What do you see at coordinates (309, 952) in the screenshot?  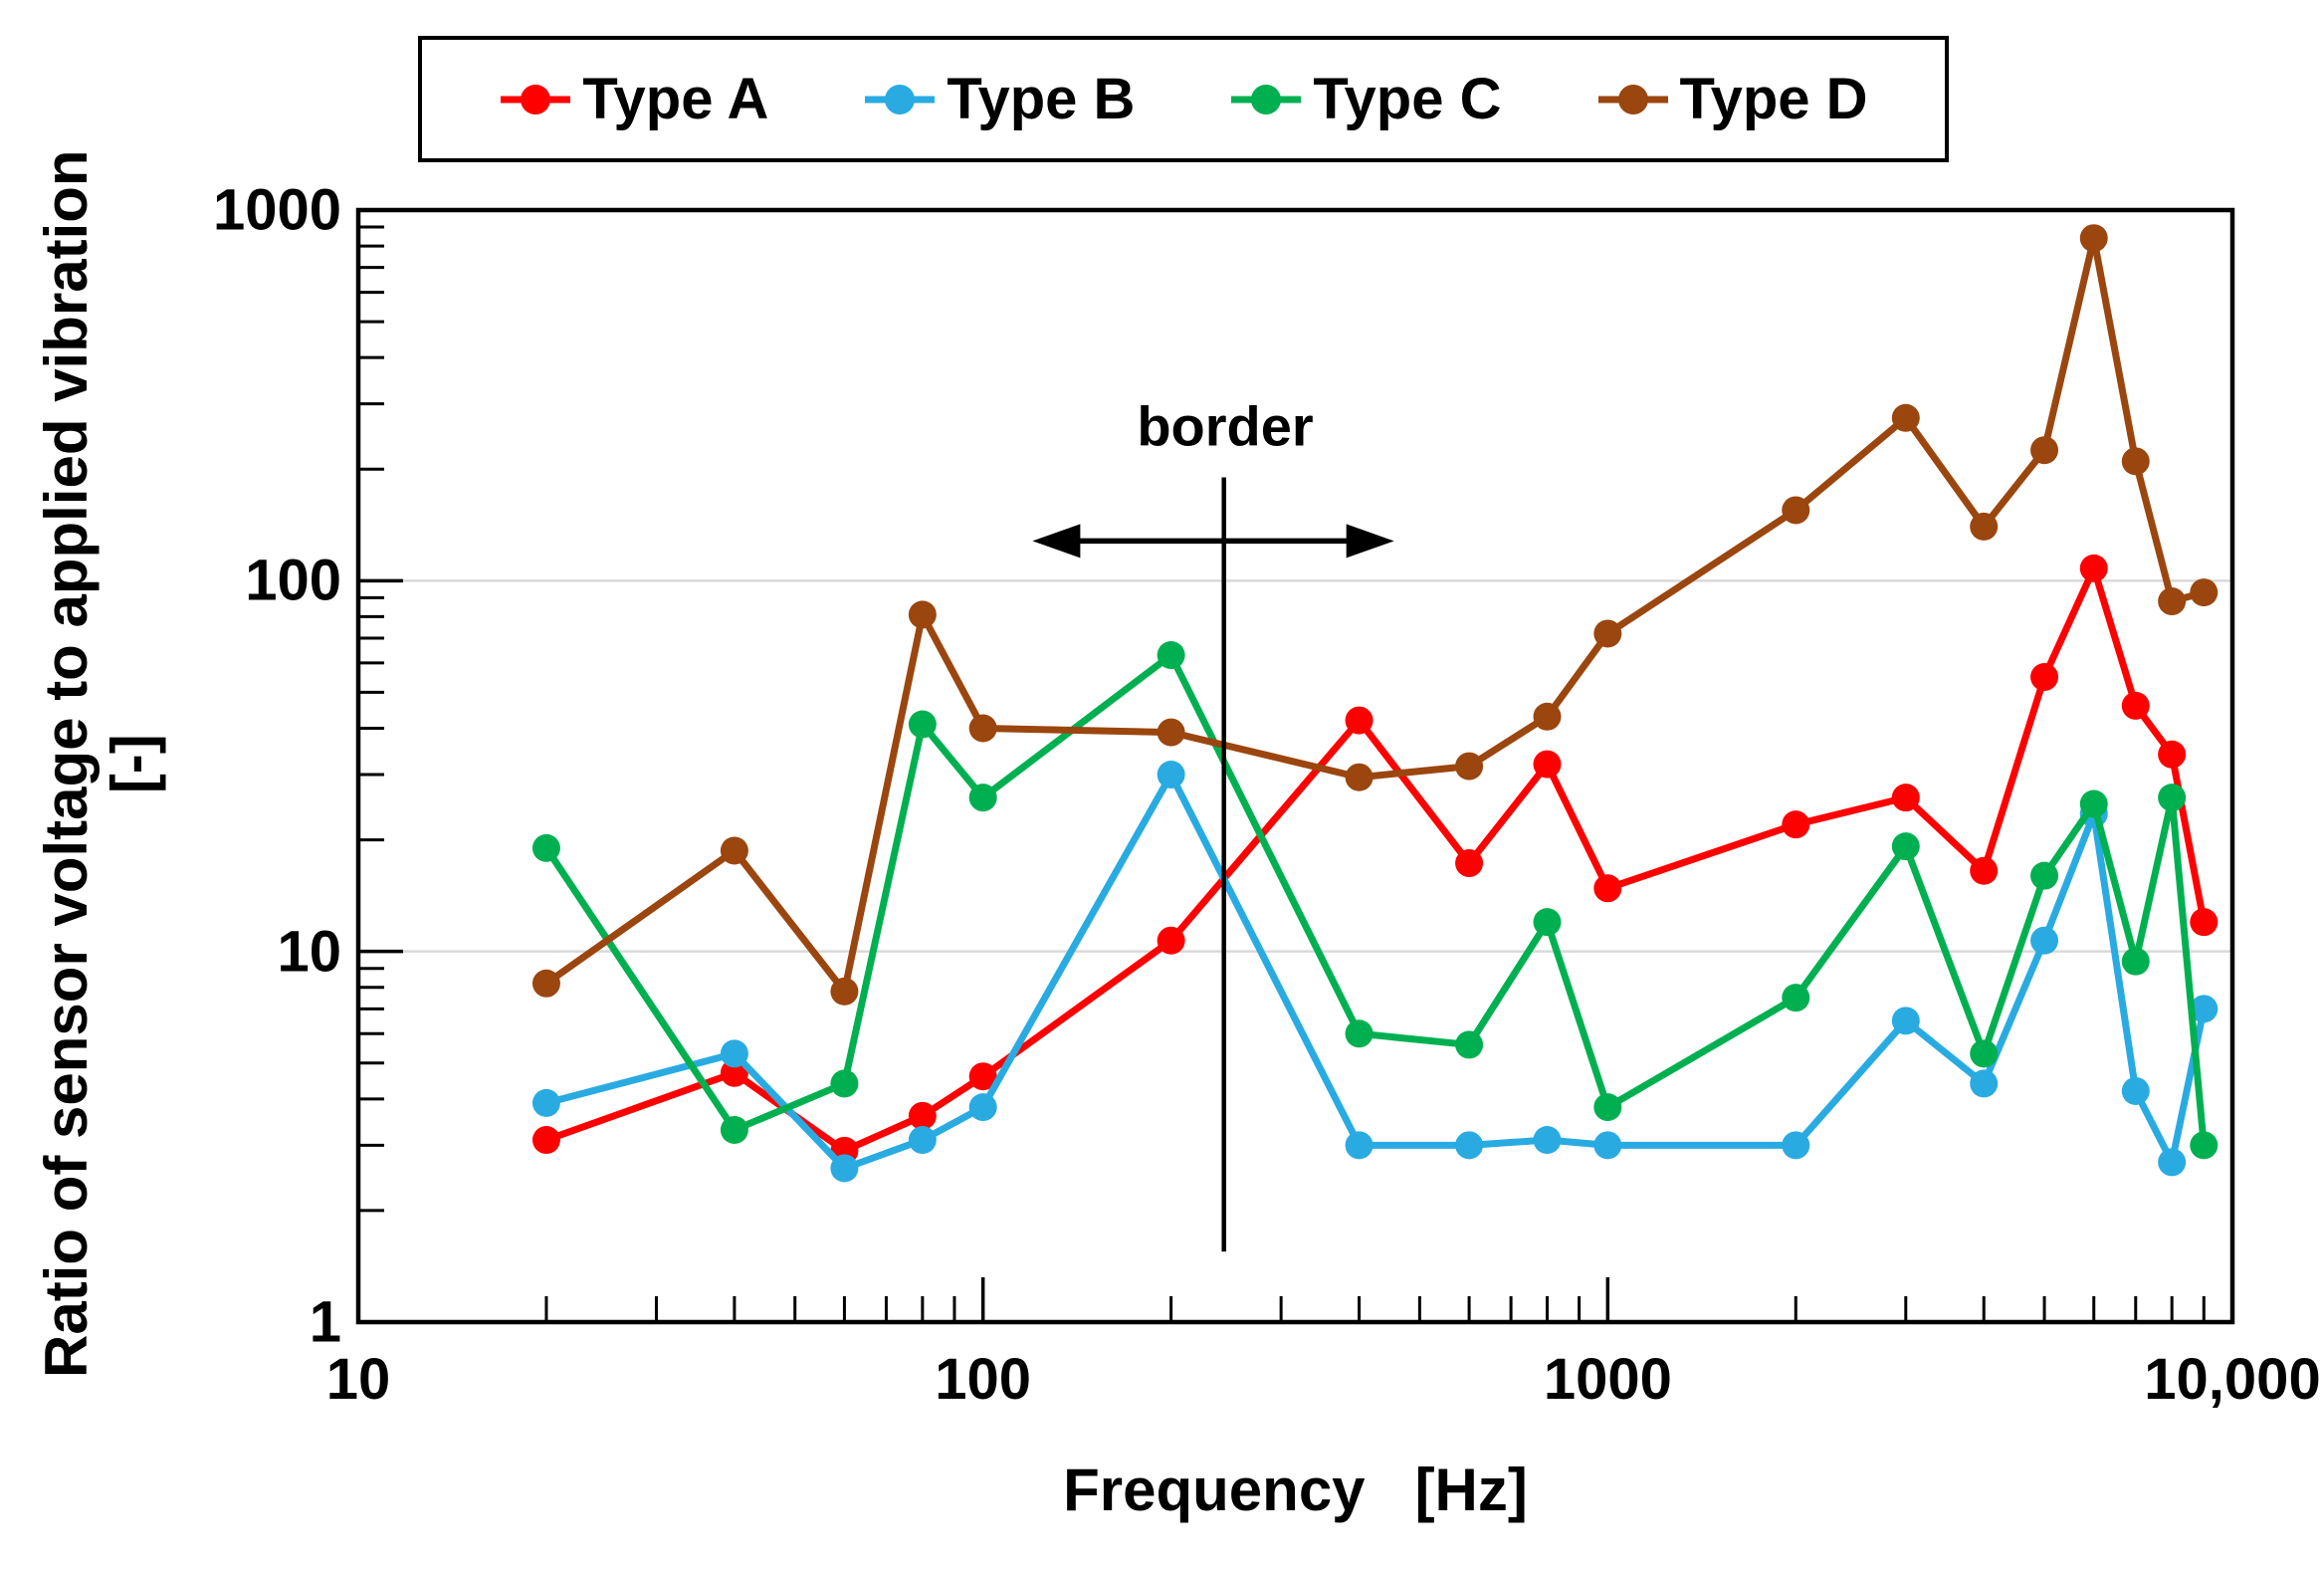 I see `y-tick-label-10: 10` at bounding box center [309, 952].